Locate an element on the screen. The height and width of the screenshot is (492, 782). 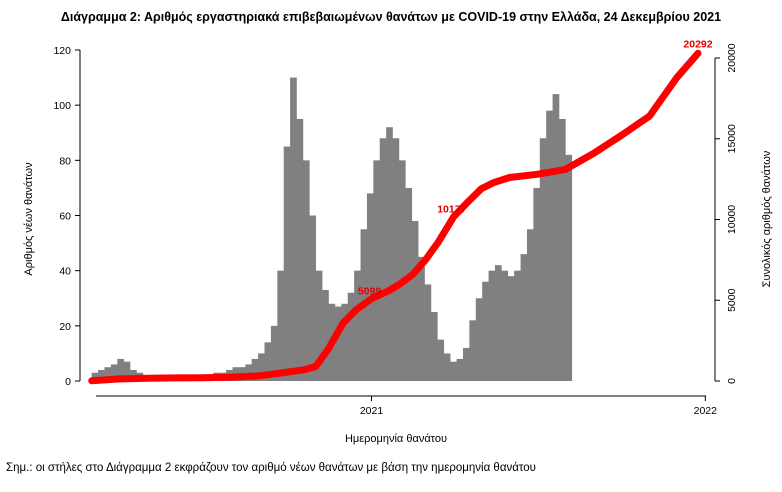
y-axis-label: Αριθμός νέων θανάτων is located at coordinates (29, 219).